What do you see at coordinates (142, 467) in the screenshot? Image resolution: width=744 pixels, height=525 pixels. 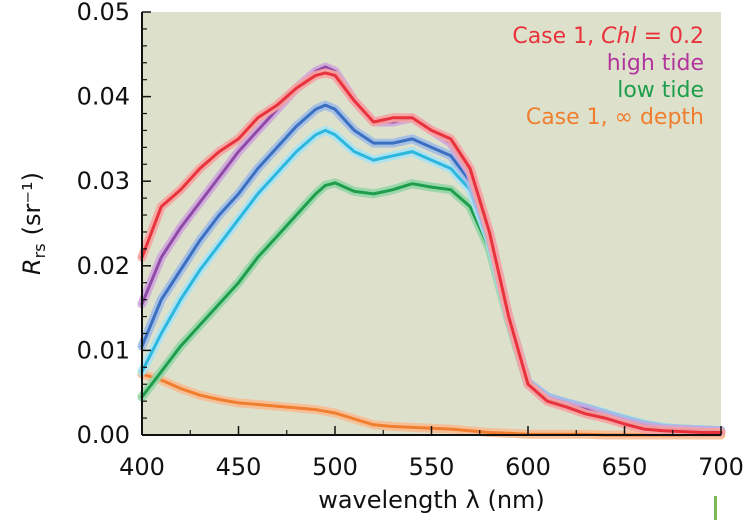 I see `x-tick-label: 400` at bounding box center [142, 467].